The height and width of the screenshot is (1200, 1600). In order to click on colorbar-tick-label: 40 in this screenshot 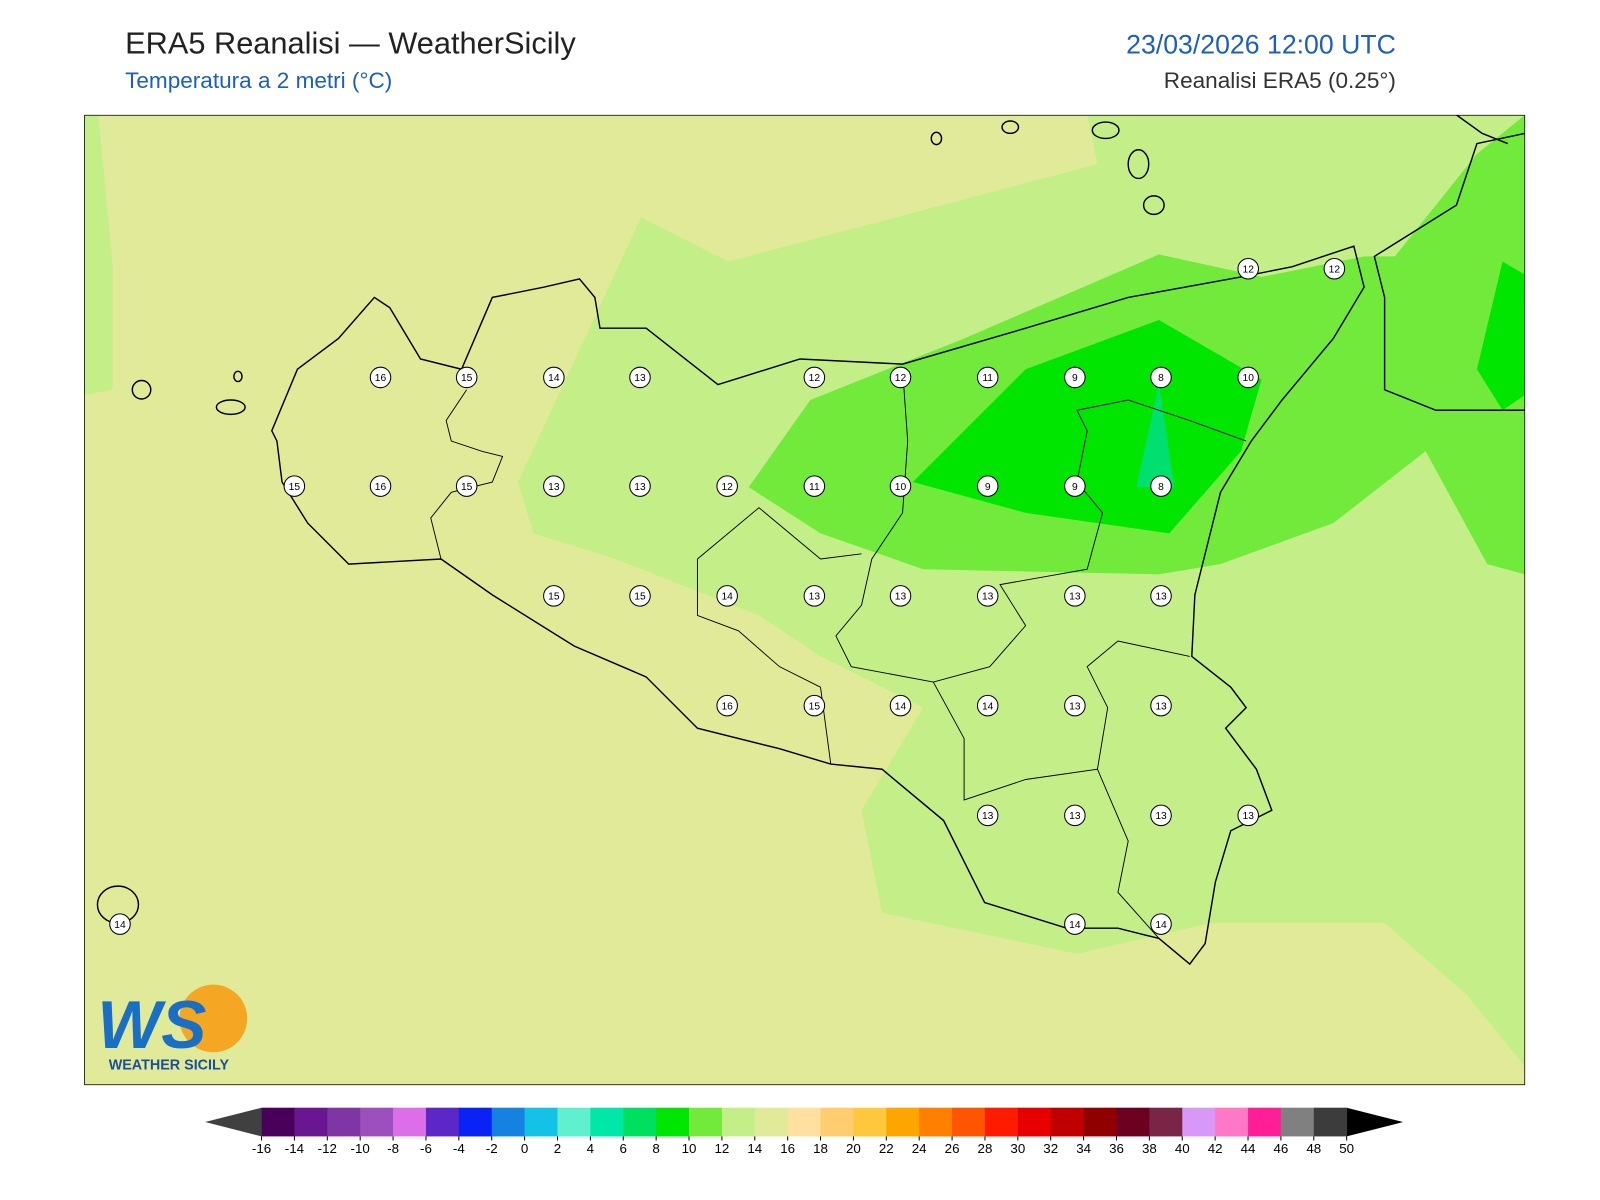, I will do `click(1182, 1148)`.